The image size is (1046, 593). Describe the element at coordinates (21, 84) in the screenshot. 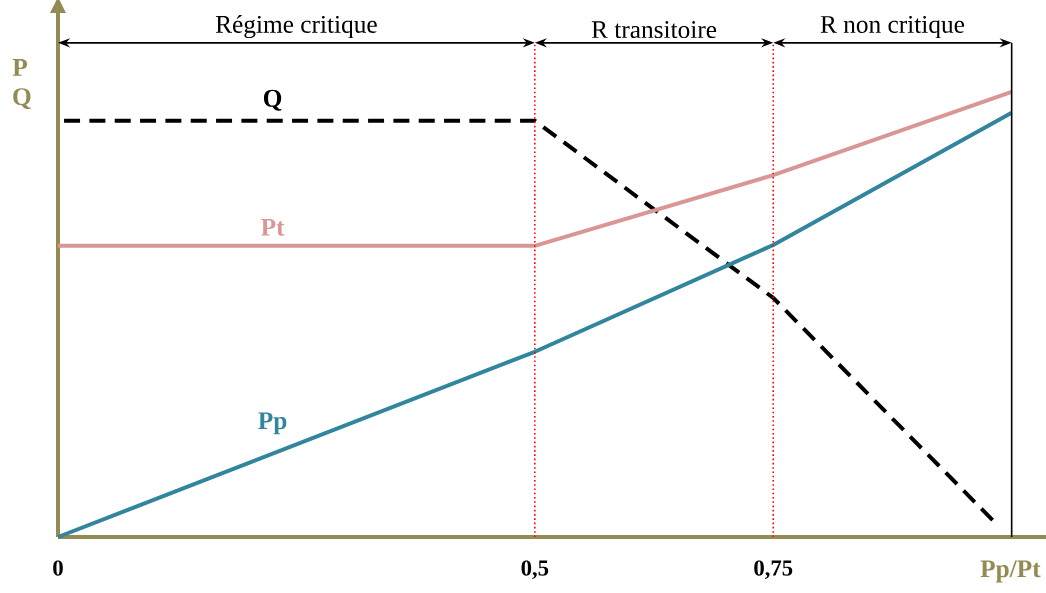

I see `y-axis-title: P Q` at that location.